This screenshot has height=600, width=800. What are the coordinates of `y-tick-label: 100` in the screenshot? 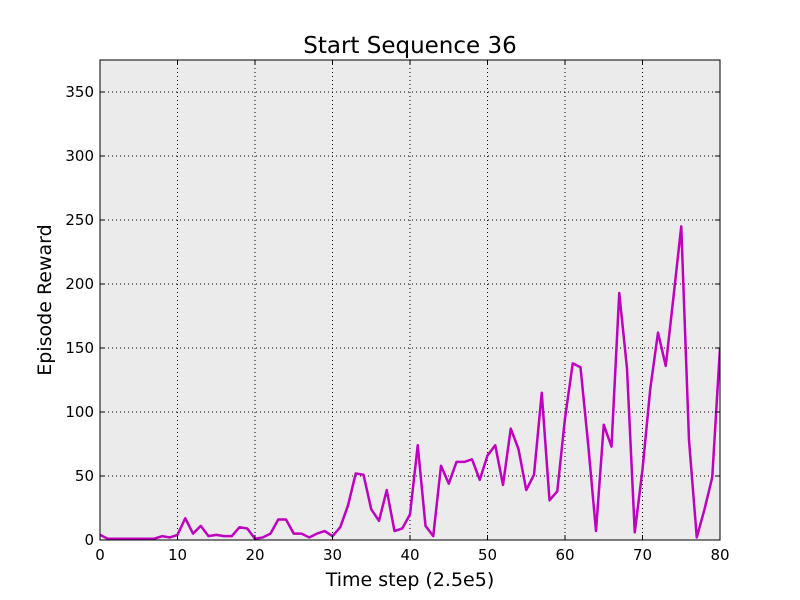 It's located at (79, 412).